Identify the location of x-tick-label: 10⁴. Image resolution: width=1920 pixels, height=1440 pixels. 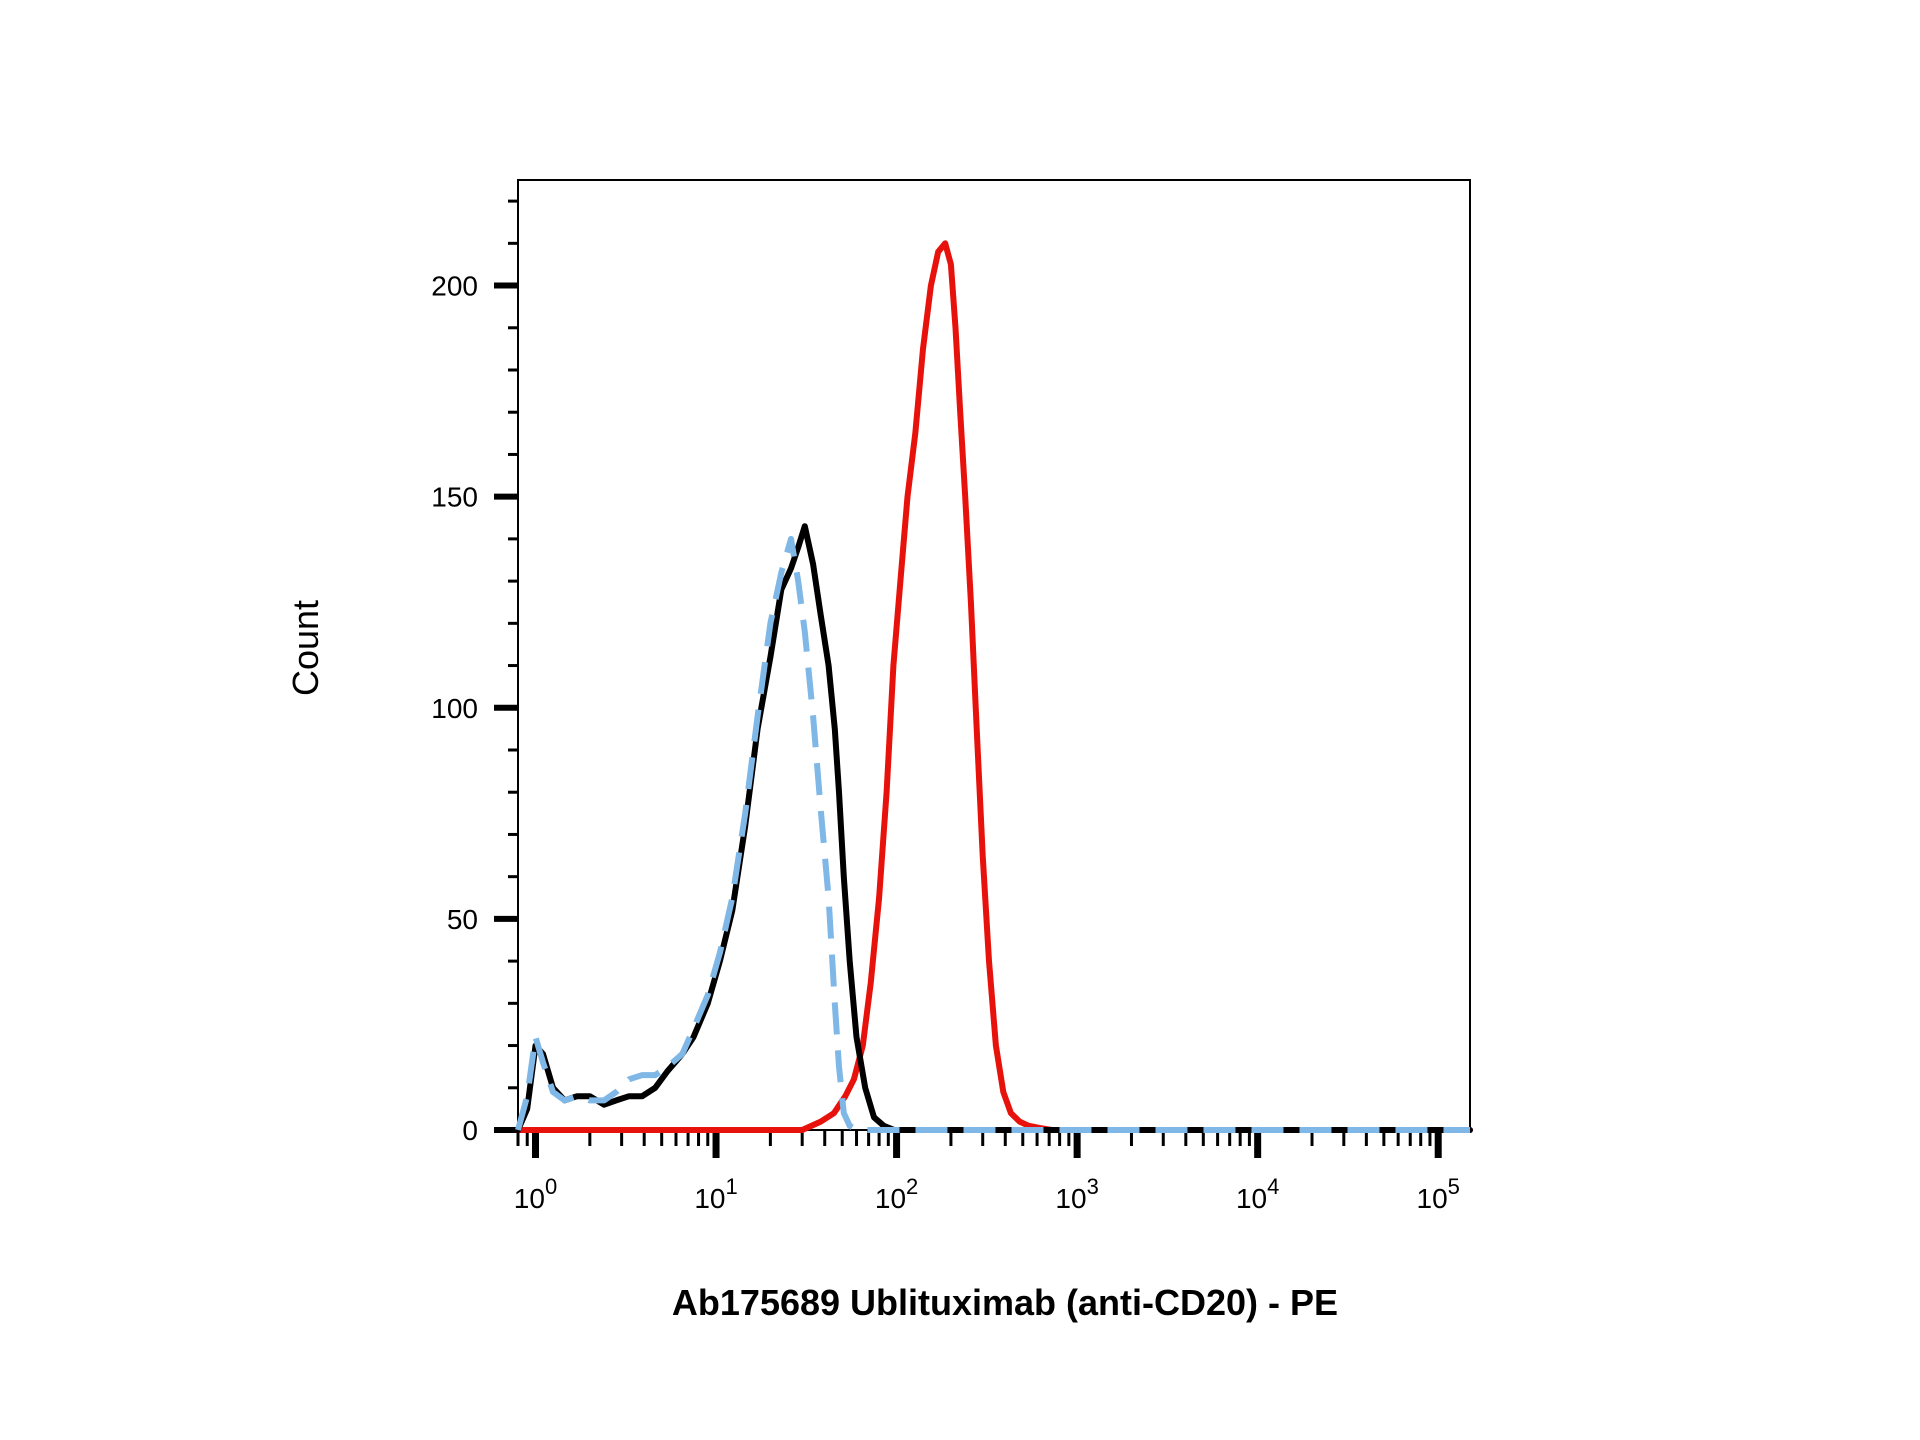
(1257, 1194).